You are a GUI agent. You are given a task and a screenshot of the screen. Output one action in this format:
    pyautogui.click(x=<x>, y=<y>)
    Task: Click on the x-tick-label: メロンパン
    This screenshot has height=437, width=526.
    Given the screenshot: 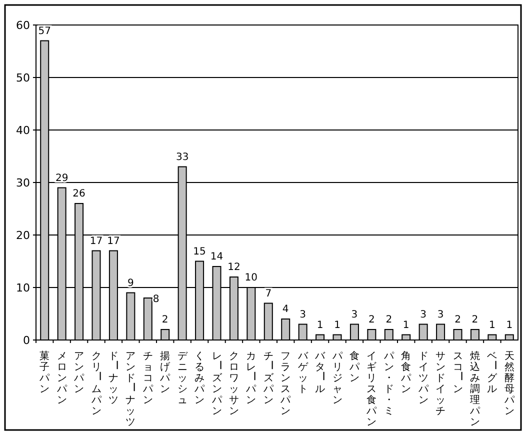 What is the action you would take?
    pyautogui.click(x=62, y=378)
    